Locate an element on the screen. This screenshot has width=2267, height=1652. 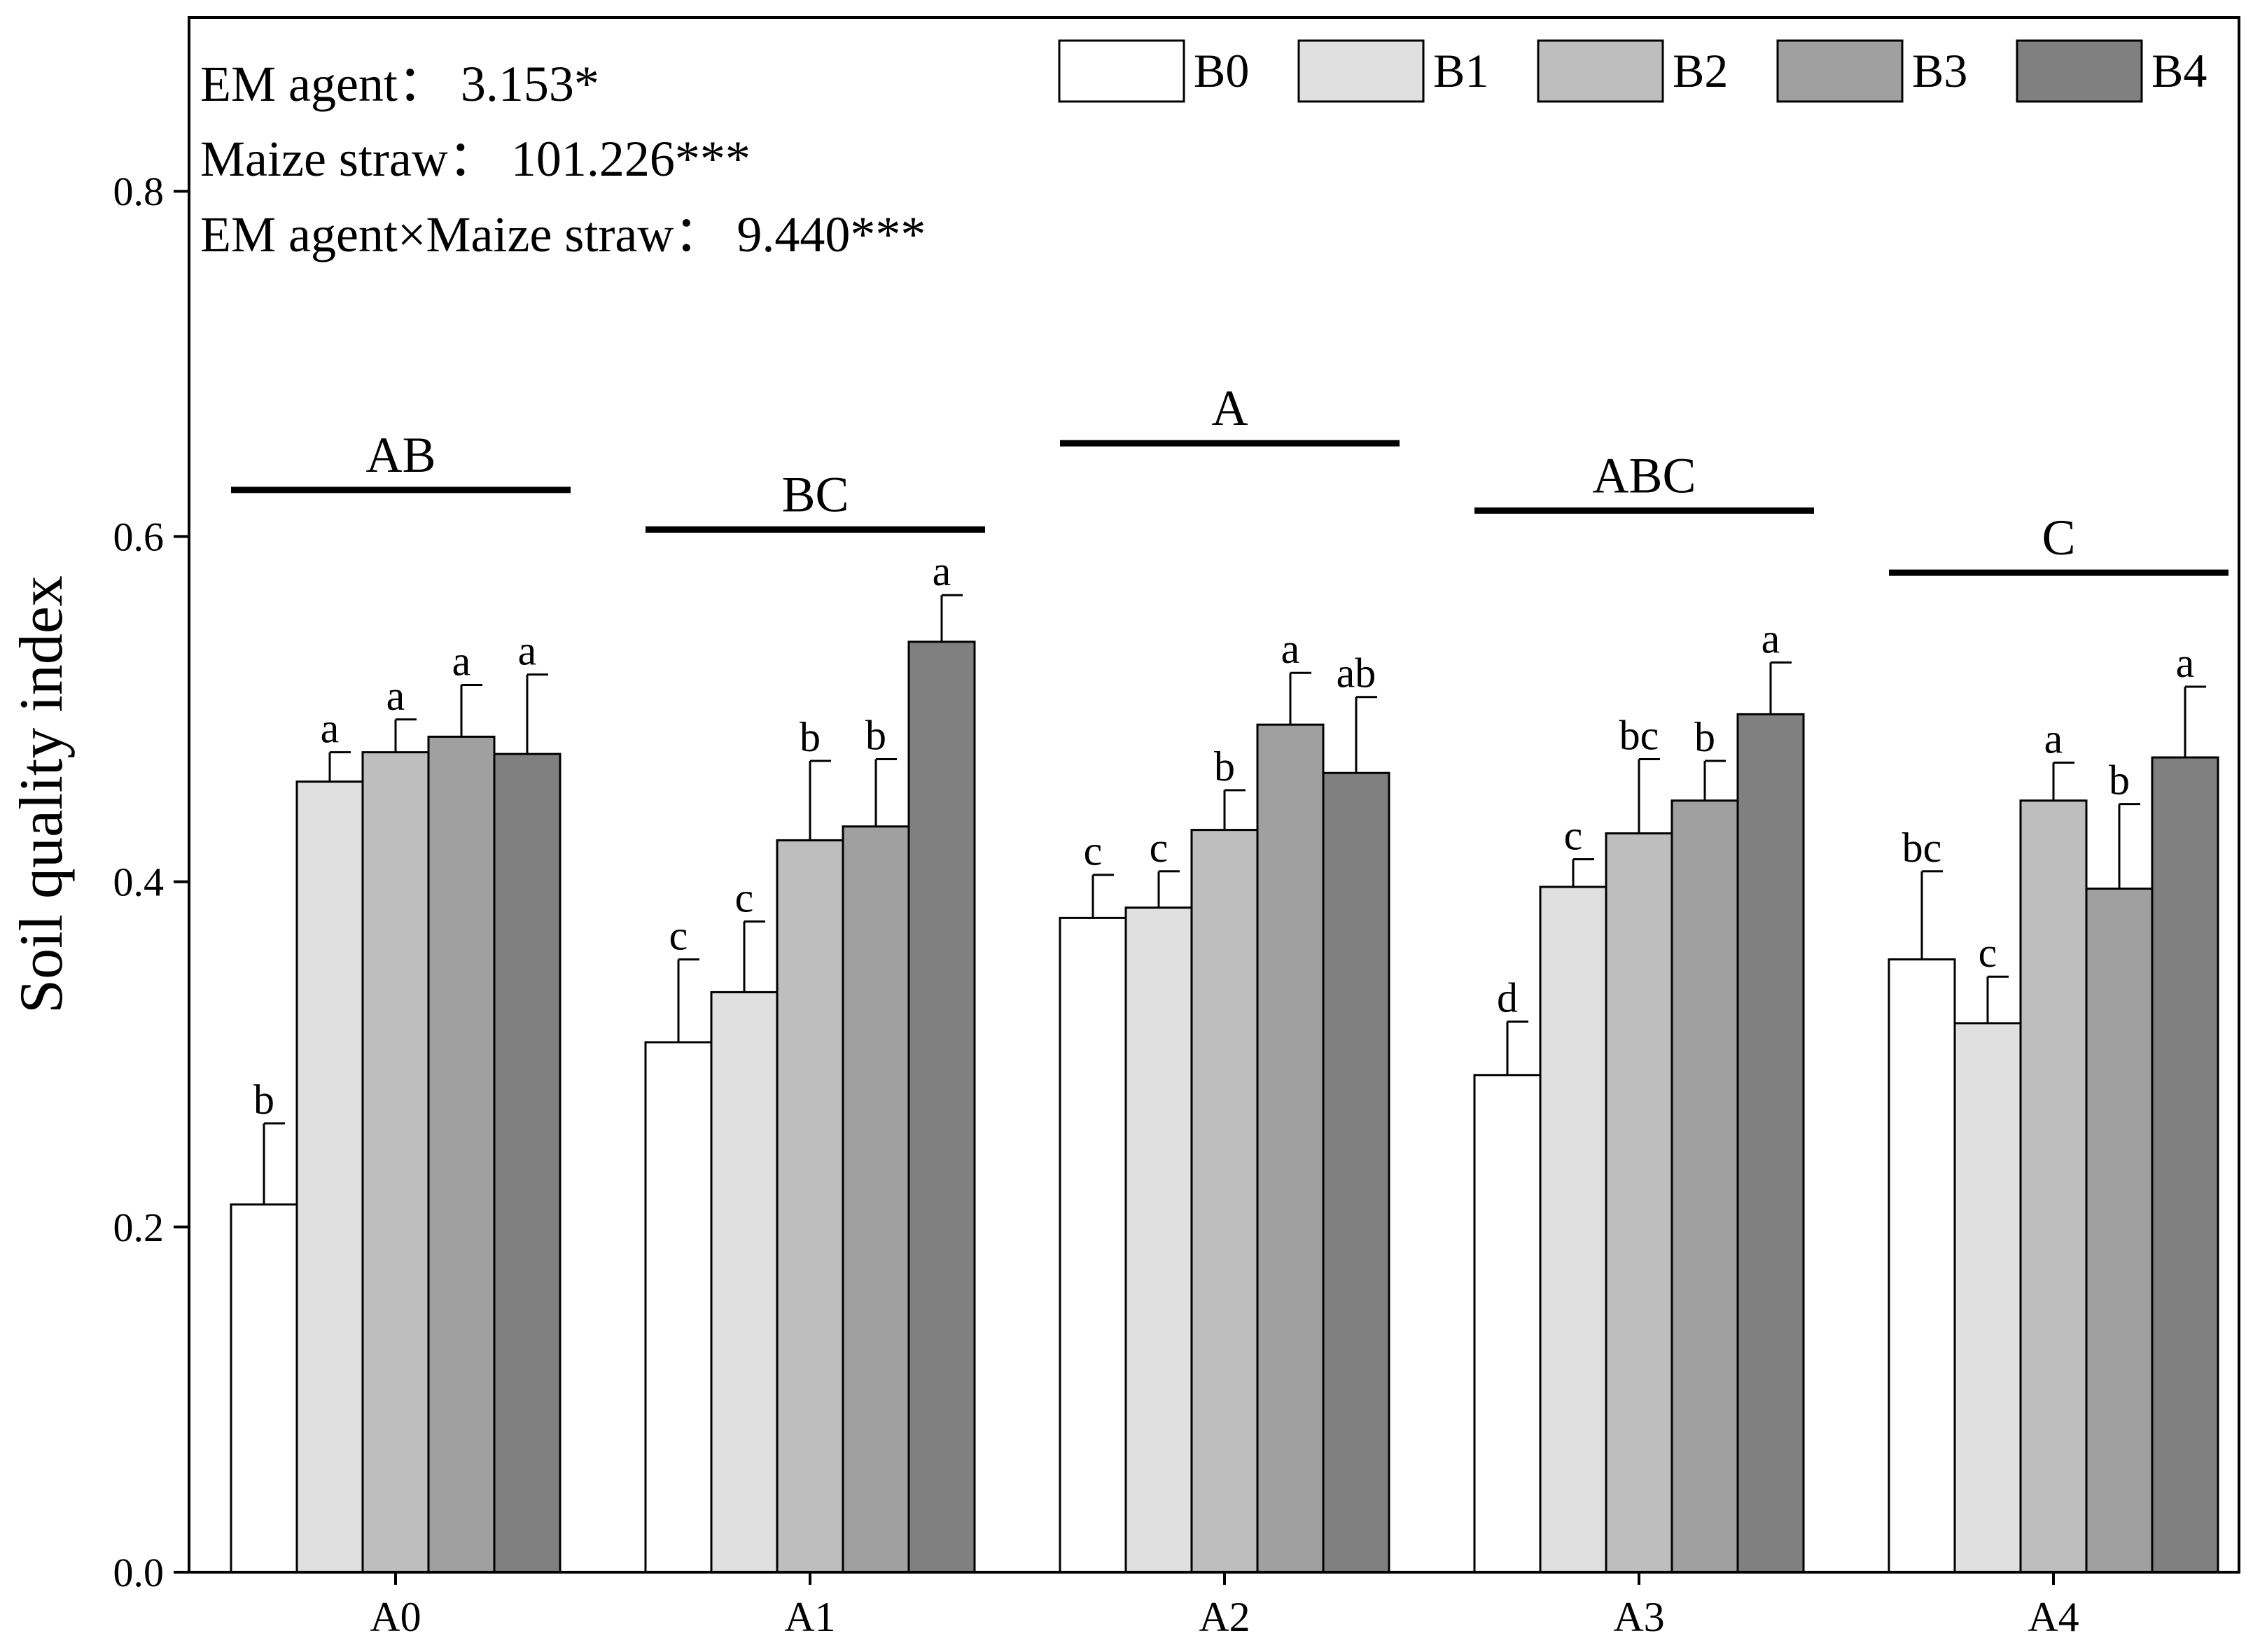
bar-A2-B3 is located at coordinates (1290, 1148).